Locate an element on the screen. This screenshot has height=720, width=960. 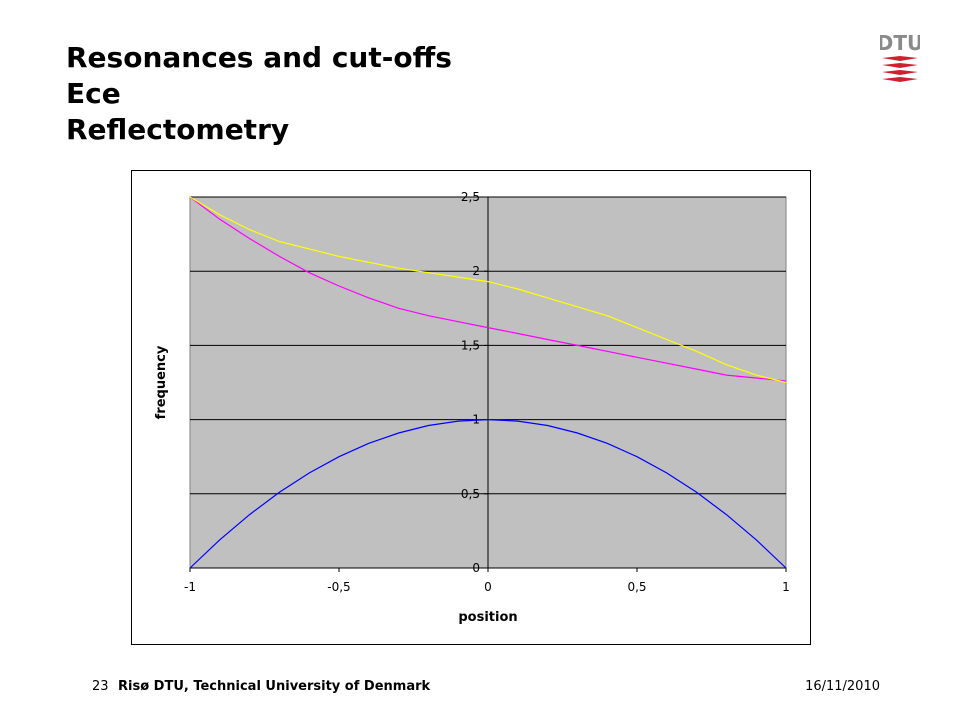
page-number: 23 is located at coordinates (100, 686).